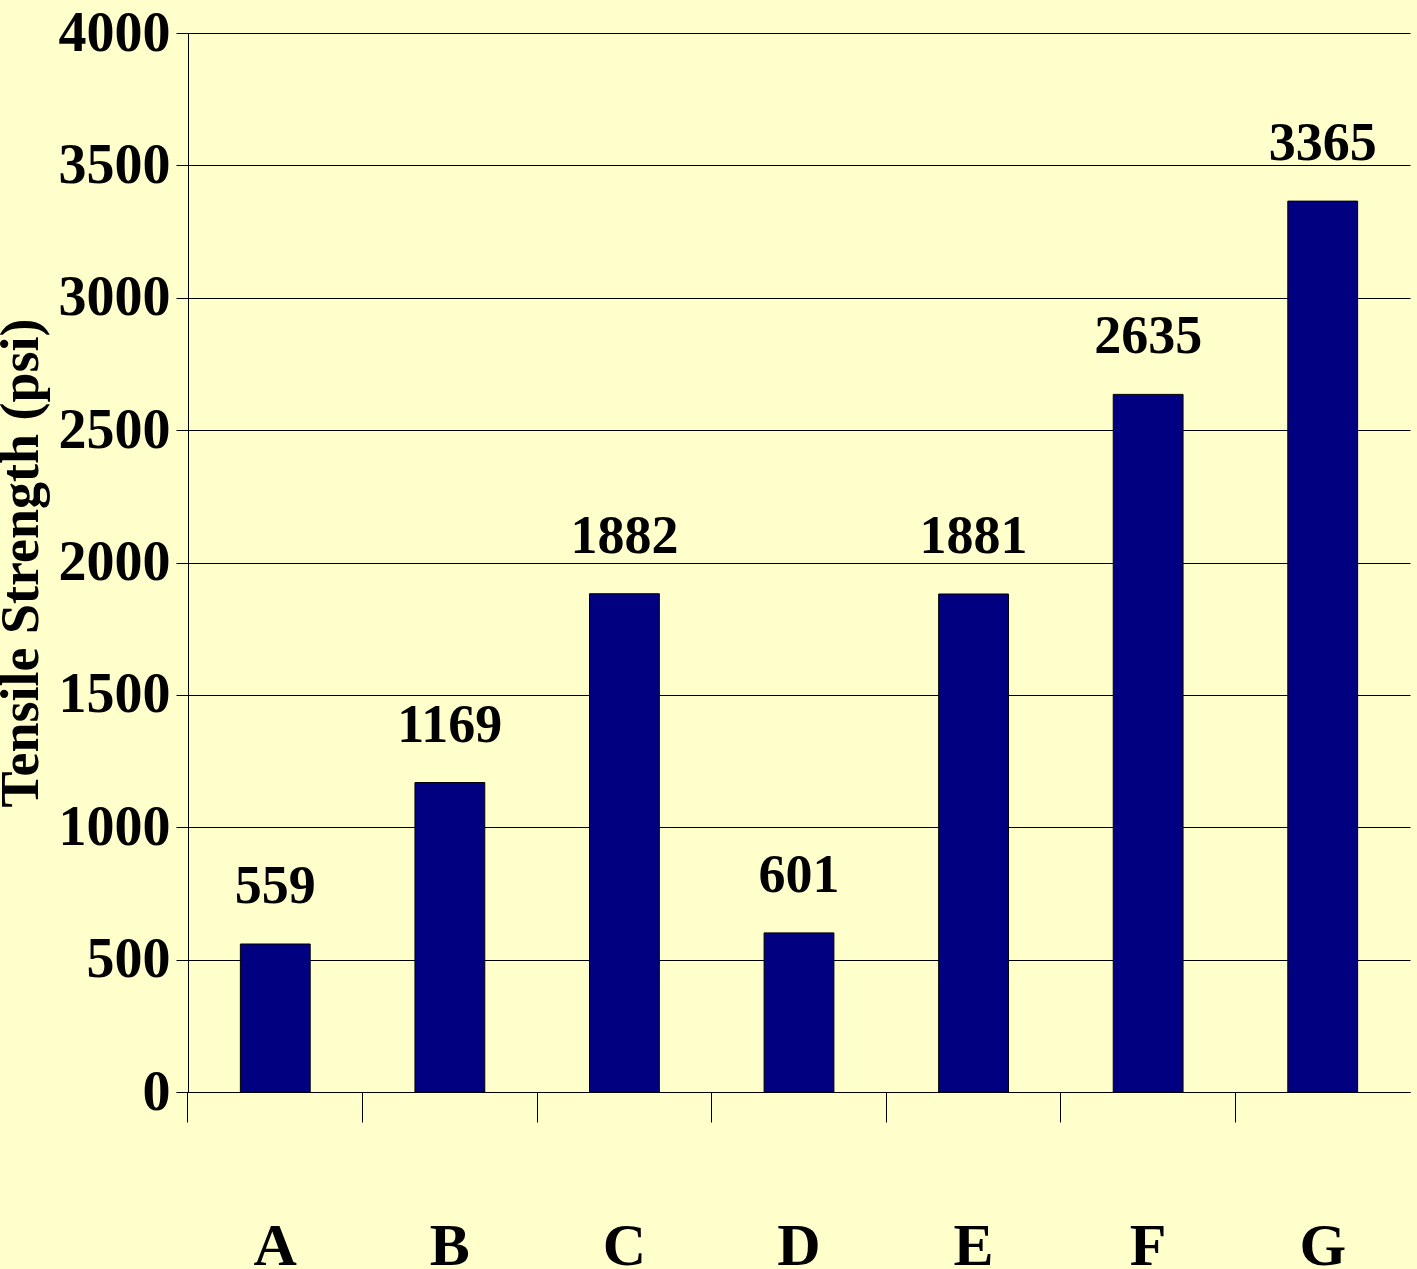 The height and width of the screenshot is (1269, 1417). I want to click on y-tick-label: 1000, so click(114, 825).